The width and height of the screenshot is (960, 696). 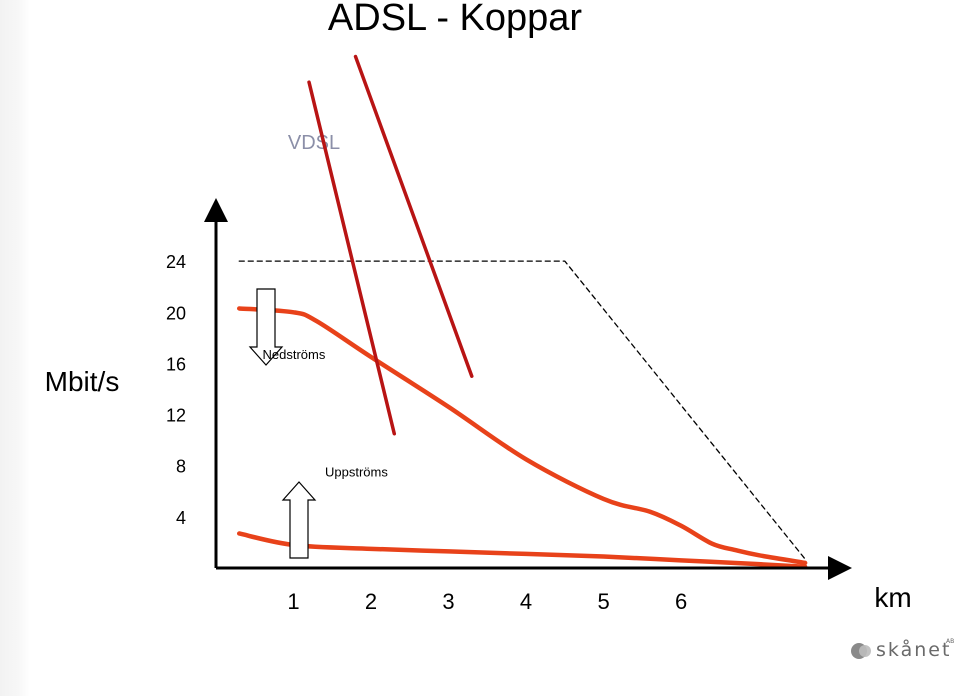 I want to click on y-tick-label: 12, so click(x=176, y=416).